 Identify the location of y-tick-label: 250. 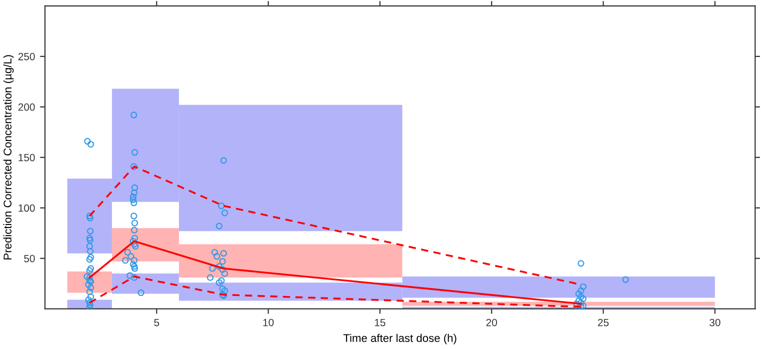
(26, 56).